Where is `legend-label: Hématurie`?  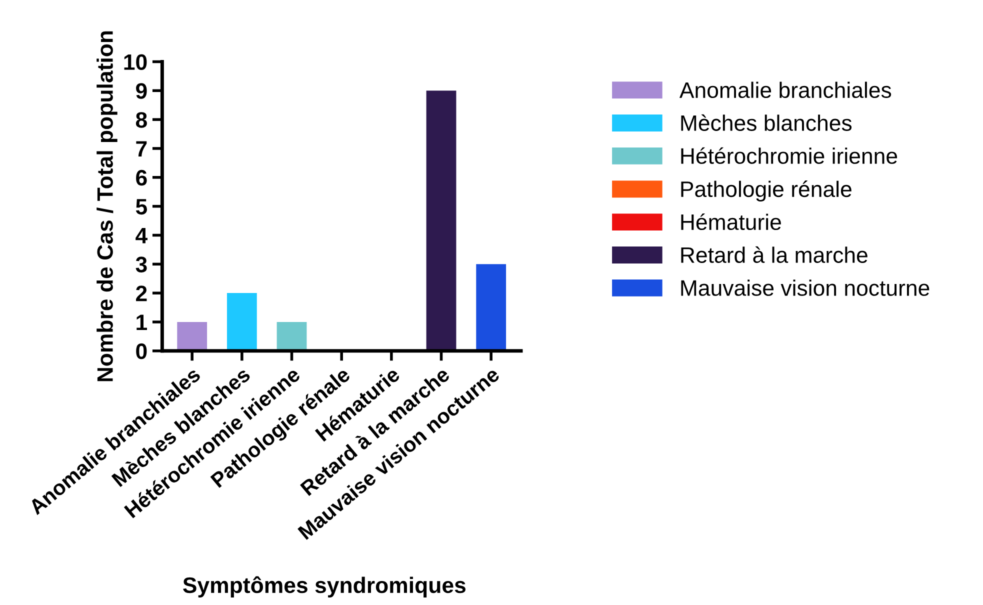
legend-label: Hématurie is located at coordinates (731, 221).